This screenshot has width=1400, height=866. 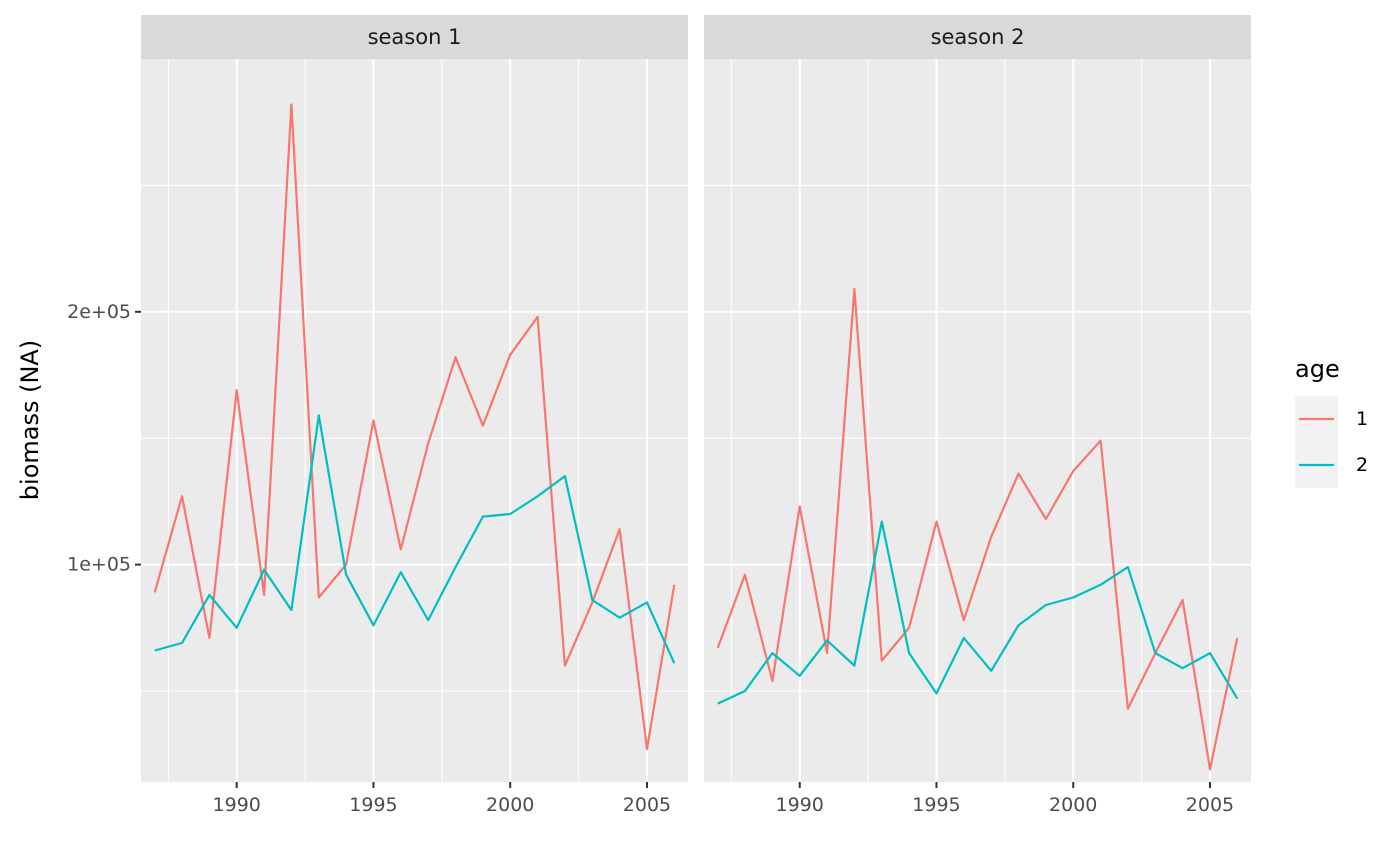 What do you see at coordinates (99, 312) in the screenshot?
I see `y-tick-label: 2e+05` at bounding box center [99, 312].